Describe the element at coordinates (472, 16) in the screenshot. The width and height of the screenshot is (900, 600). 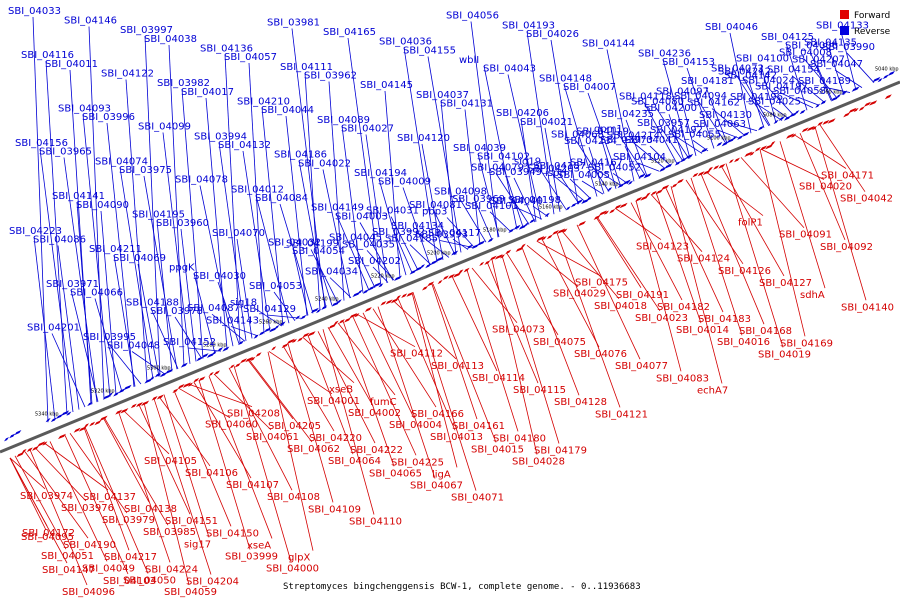
I see `reverse-gene-label: SBI_04056` at that location.